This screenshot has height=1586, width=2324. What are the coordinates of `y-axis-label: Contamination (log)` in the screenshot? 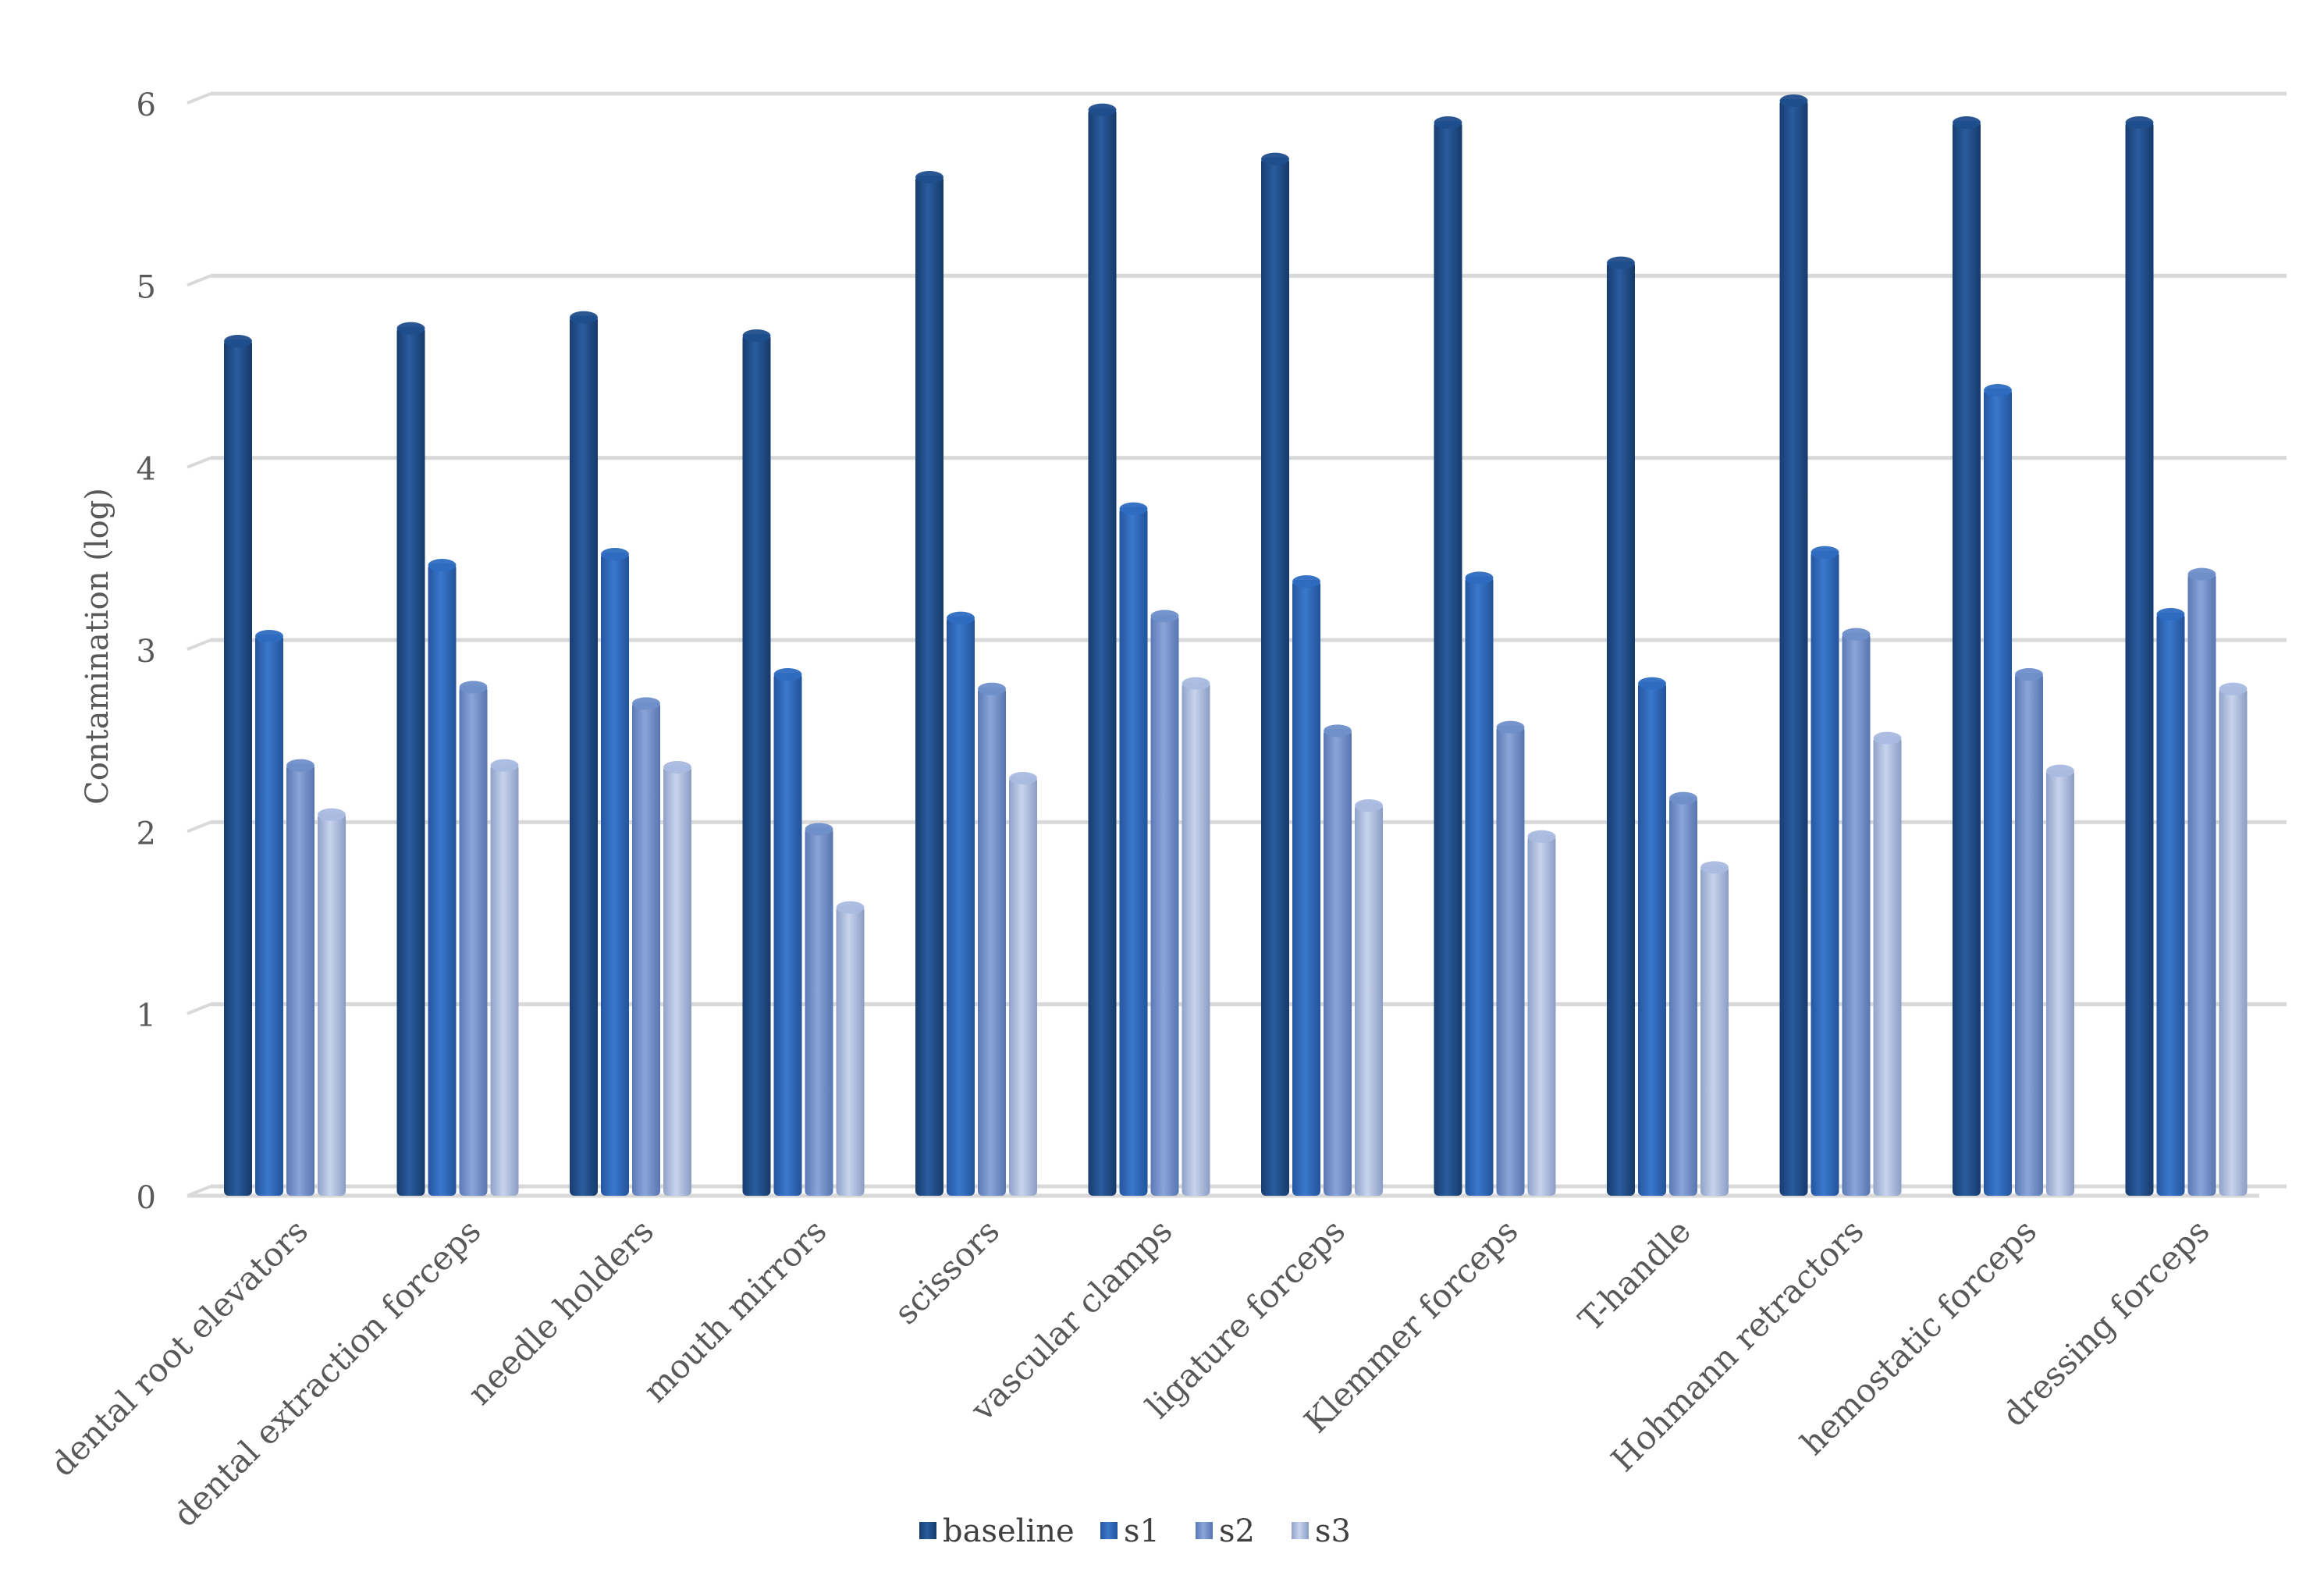 It's located at (98, 646).